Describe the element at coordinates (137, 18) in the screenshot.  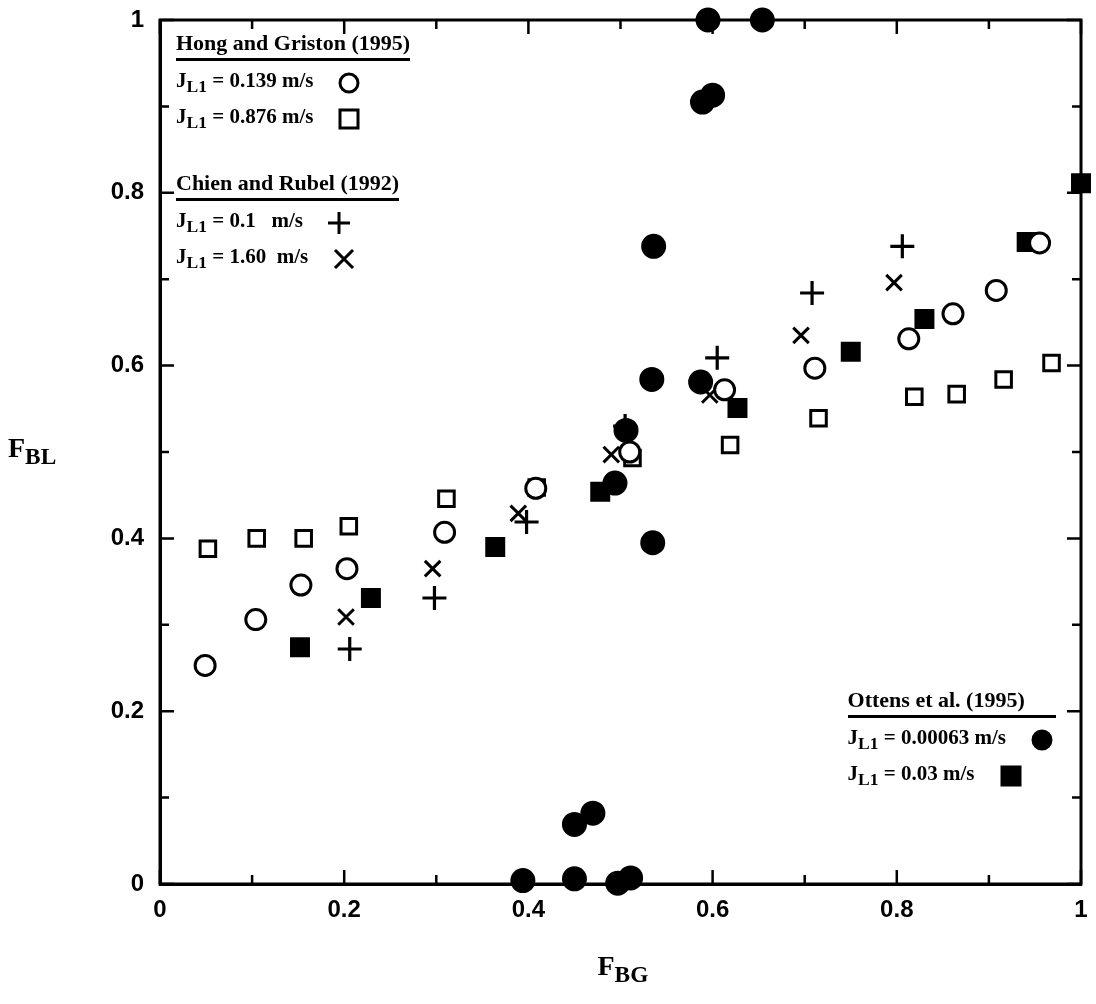
I see `y-tick-label: 1` at that location.